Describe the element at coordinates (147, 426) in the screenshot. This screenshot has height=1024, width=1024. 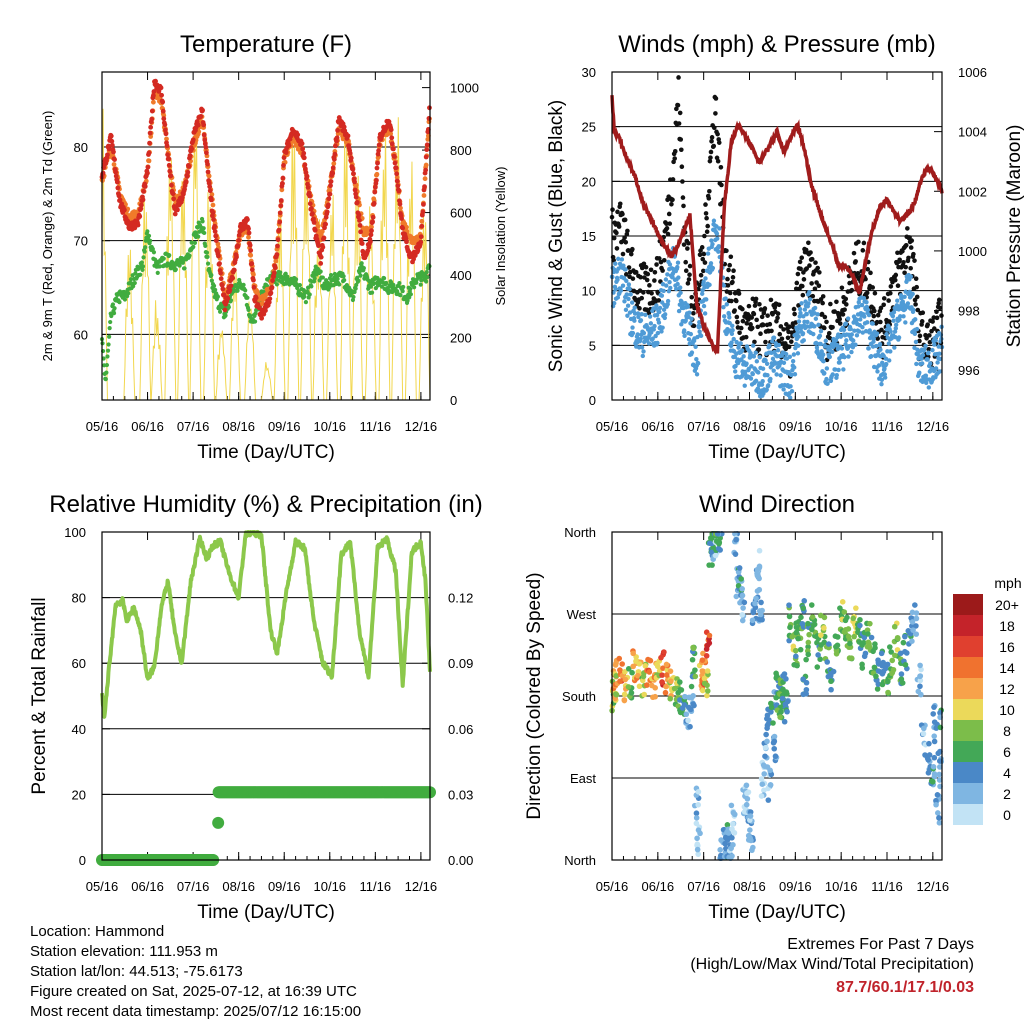
I see `temperature-xtick-label: 06/16` at that location.